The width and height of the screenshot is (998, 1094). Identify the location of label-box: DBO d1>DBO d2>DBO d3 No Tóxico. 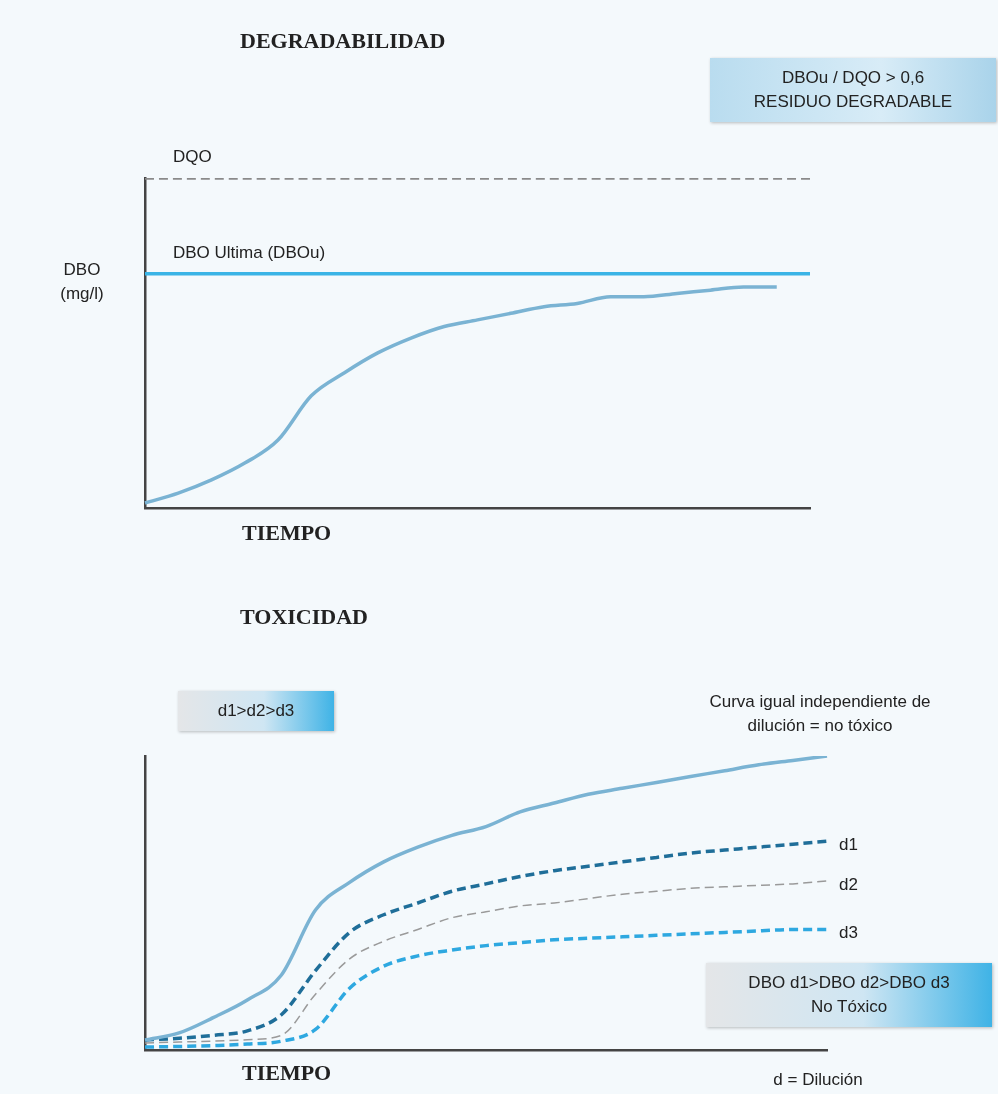
(849, 995).